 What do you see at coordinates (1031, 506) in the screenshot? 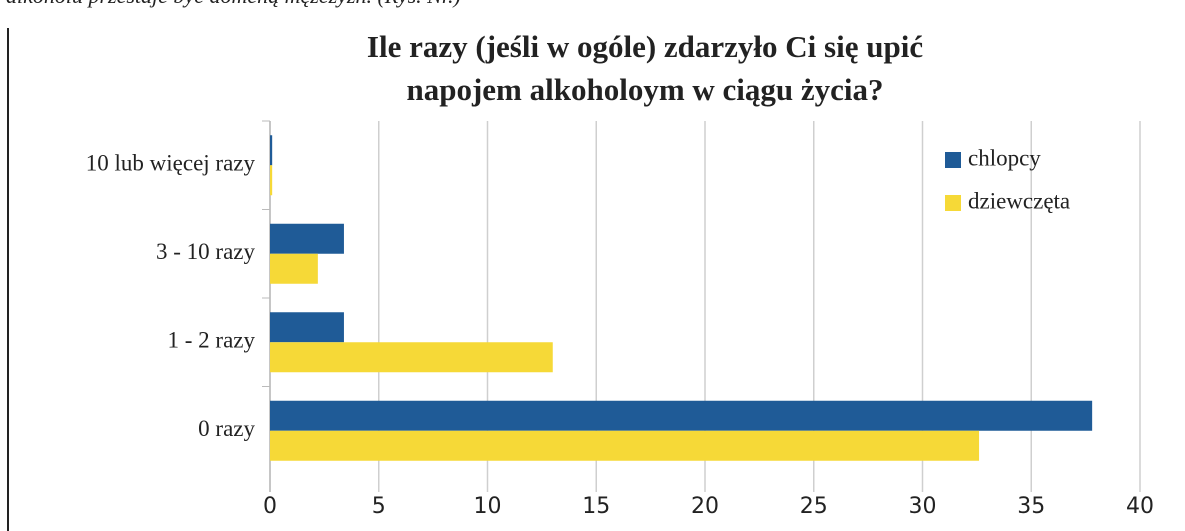
I see `x-tick-label: 35` at bounding box center [1031, 506].